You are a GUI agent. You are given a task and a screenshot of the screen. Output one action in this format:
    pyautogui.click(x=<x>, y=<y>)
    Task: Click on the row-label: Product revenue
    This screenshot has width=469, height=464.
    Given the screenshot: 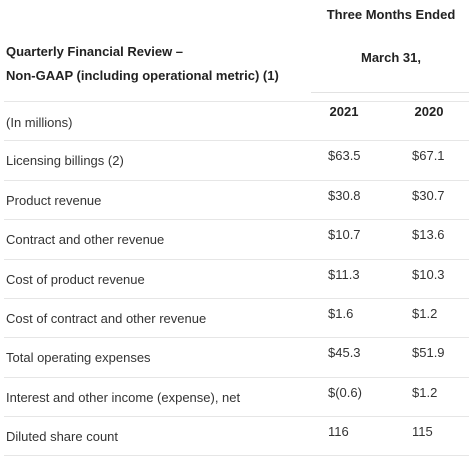 What is the action you would take?
    pyautogui.click(x=54, y=200)
    